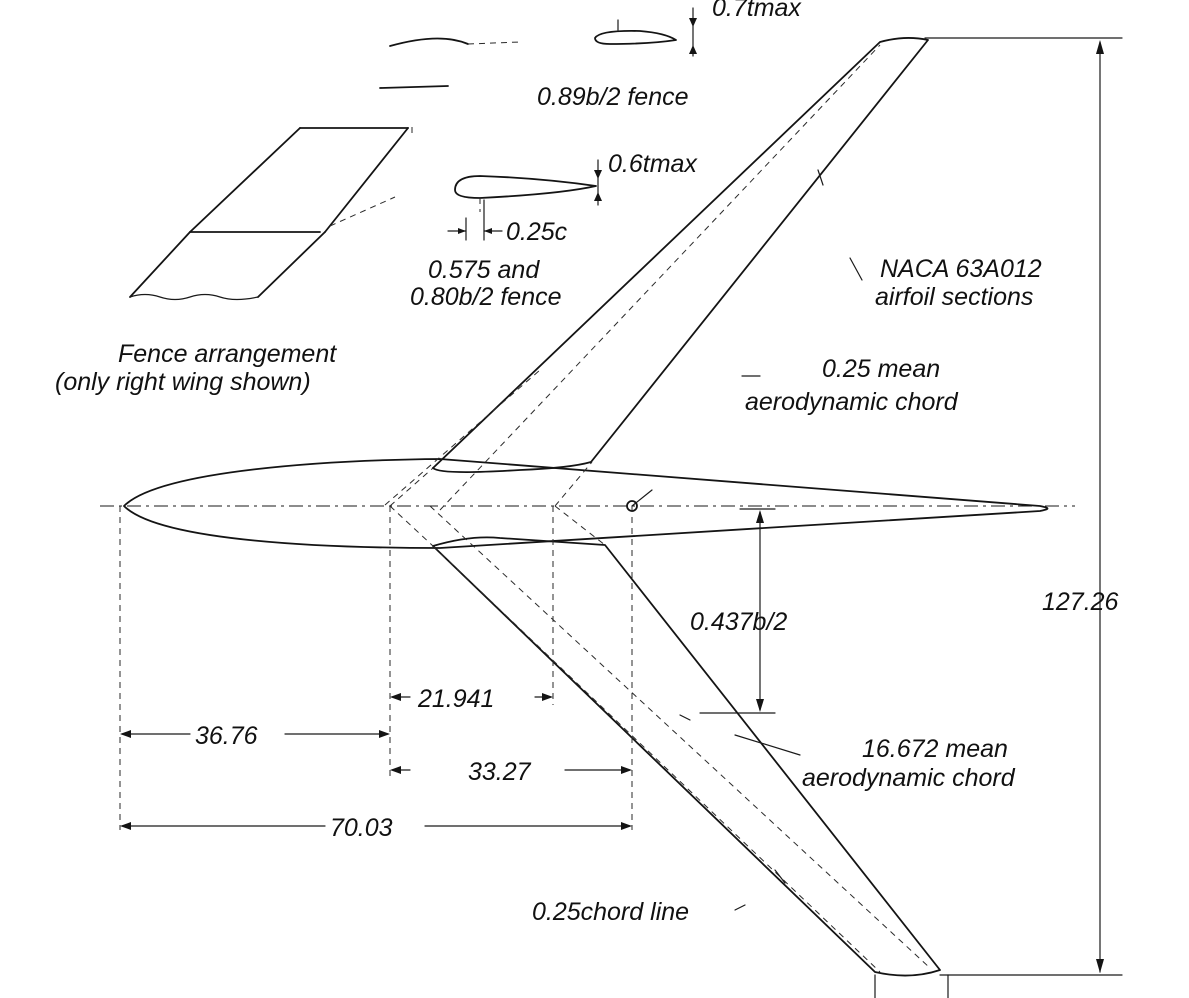 This screenshot has height=998, width=1189. What do you see at coordinates (645, 32) in the screenshot?
I see `fence-089-section` at bounding box center [645, 32].